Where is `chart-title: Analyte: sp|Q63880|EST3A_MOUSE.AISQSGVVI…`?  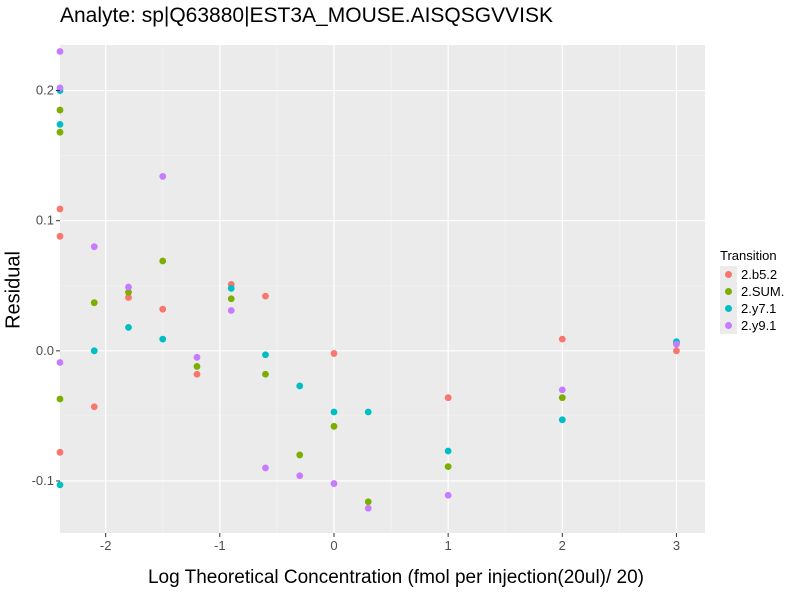 chart-title: Analyte: sp|Q63880|EST3A_MOUSE.AISQSGVVI… is located at coordinates (306, 15).